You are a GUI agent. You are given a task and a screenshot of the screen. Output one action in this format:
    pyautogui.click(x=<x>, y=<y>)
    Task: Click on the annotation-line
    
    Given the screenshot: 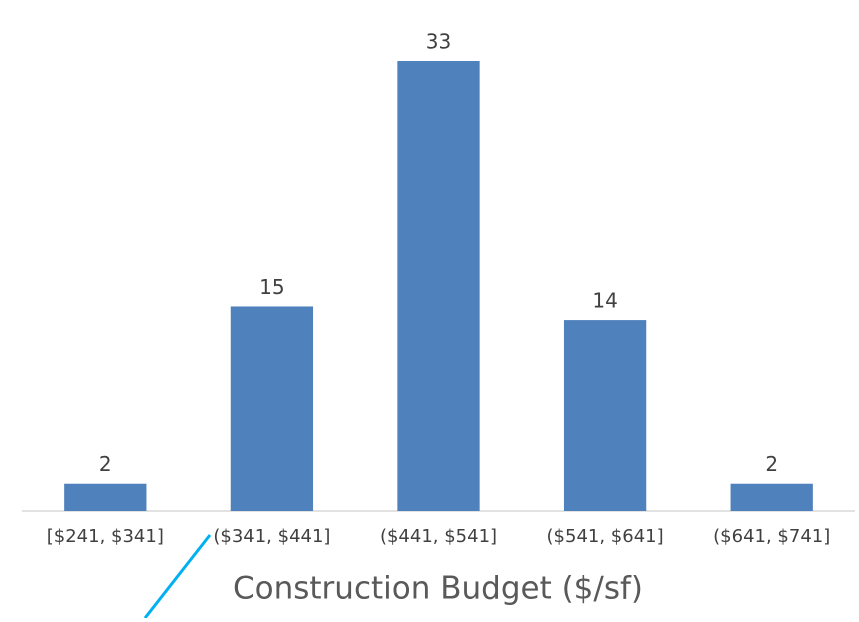 What is the action you would take?
    pyautogui.click(x=177, y=576)
    